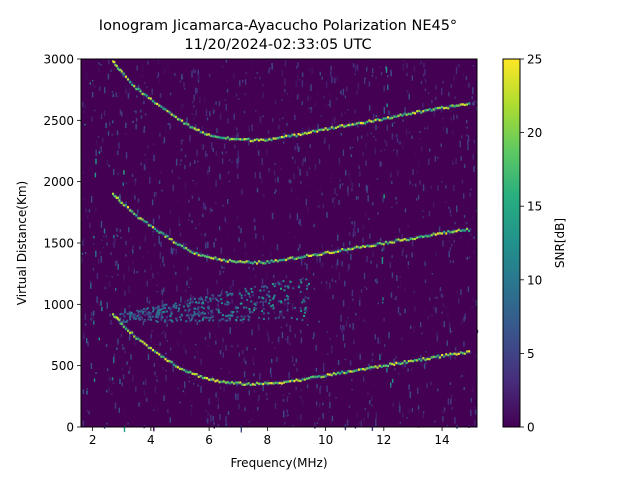 The height and width of the screenshot is (480, 640). What do you see at coordinates (531, 428) in the screenshot?
I see `cbar-tick-label: 0` at bounding box center [531, 428].